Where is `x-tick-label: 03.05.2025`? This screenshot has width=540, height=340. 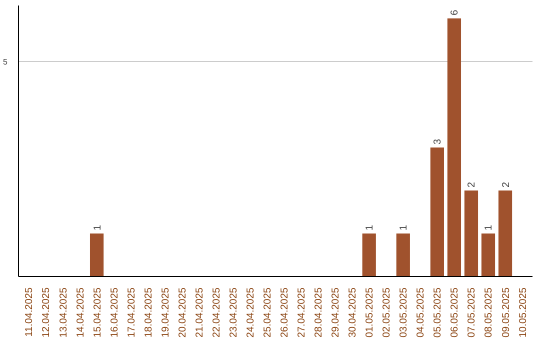 x-tick-label: 03.05.2025 is located at coordinates (404, 312).